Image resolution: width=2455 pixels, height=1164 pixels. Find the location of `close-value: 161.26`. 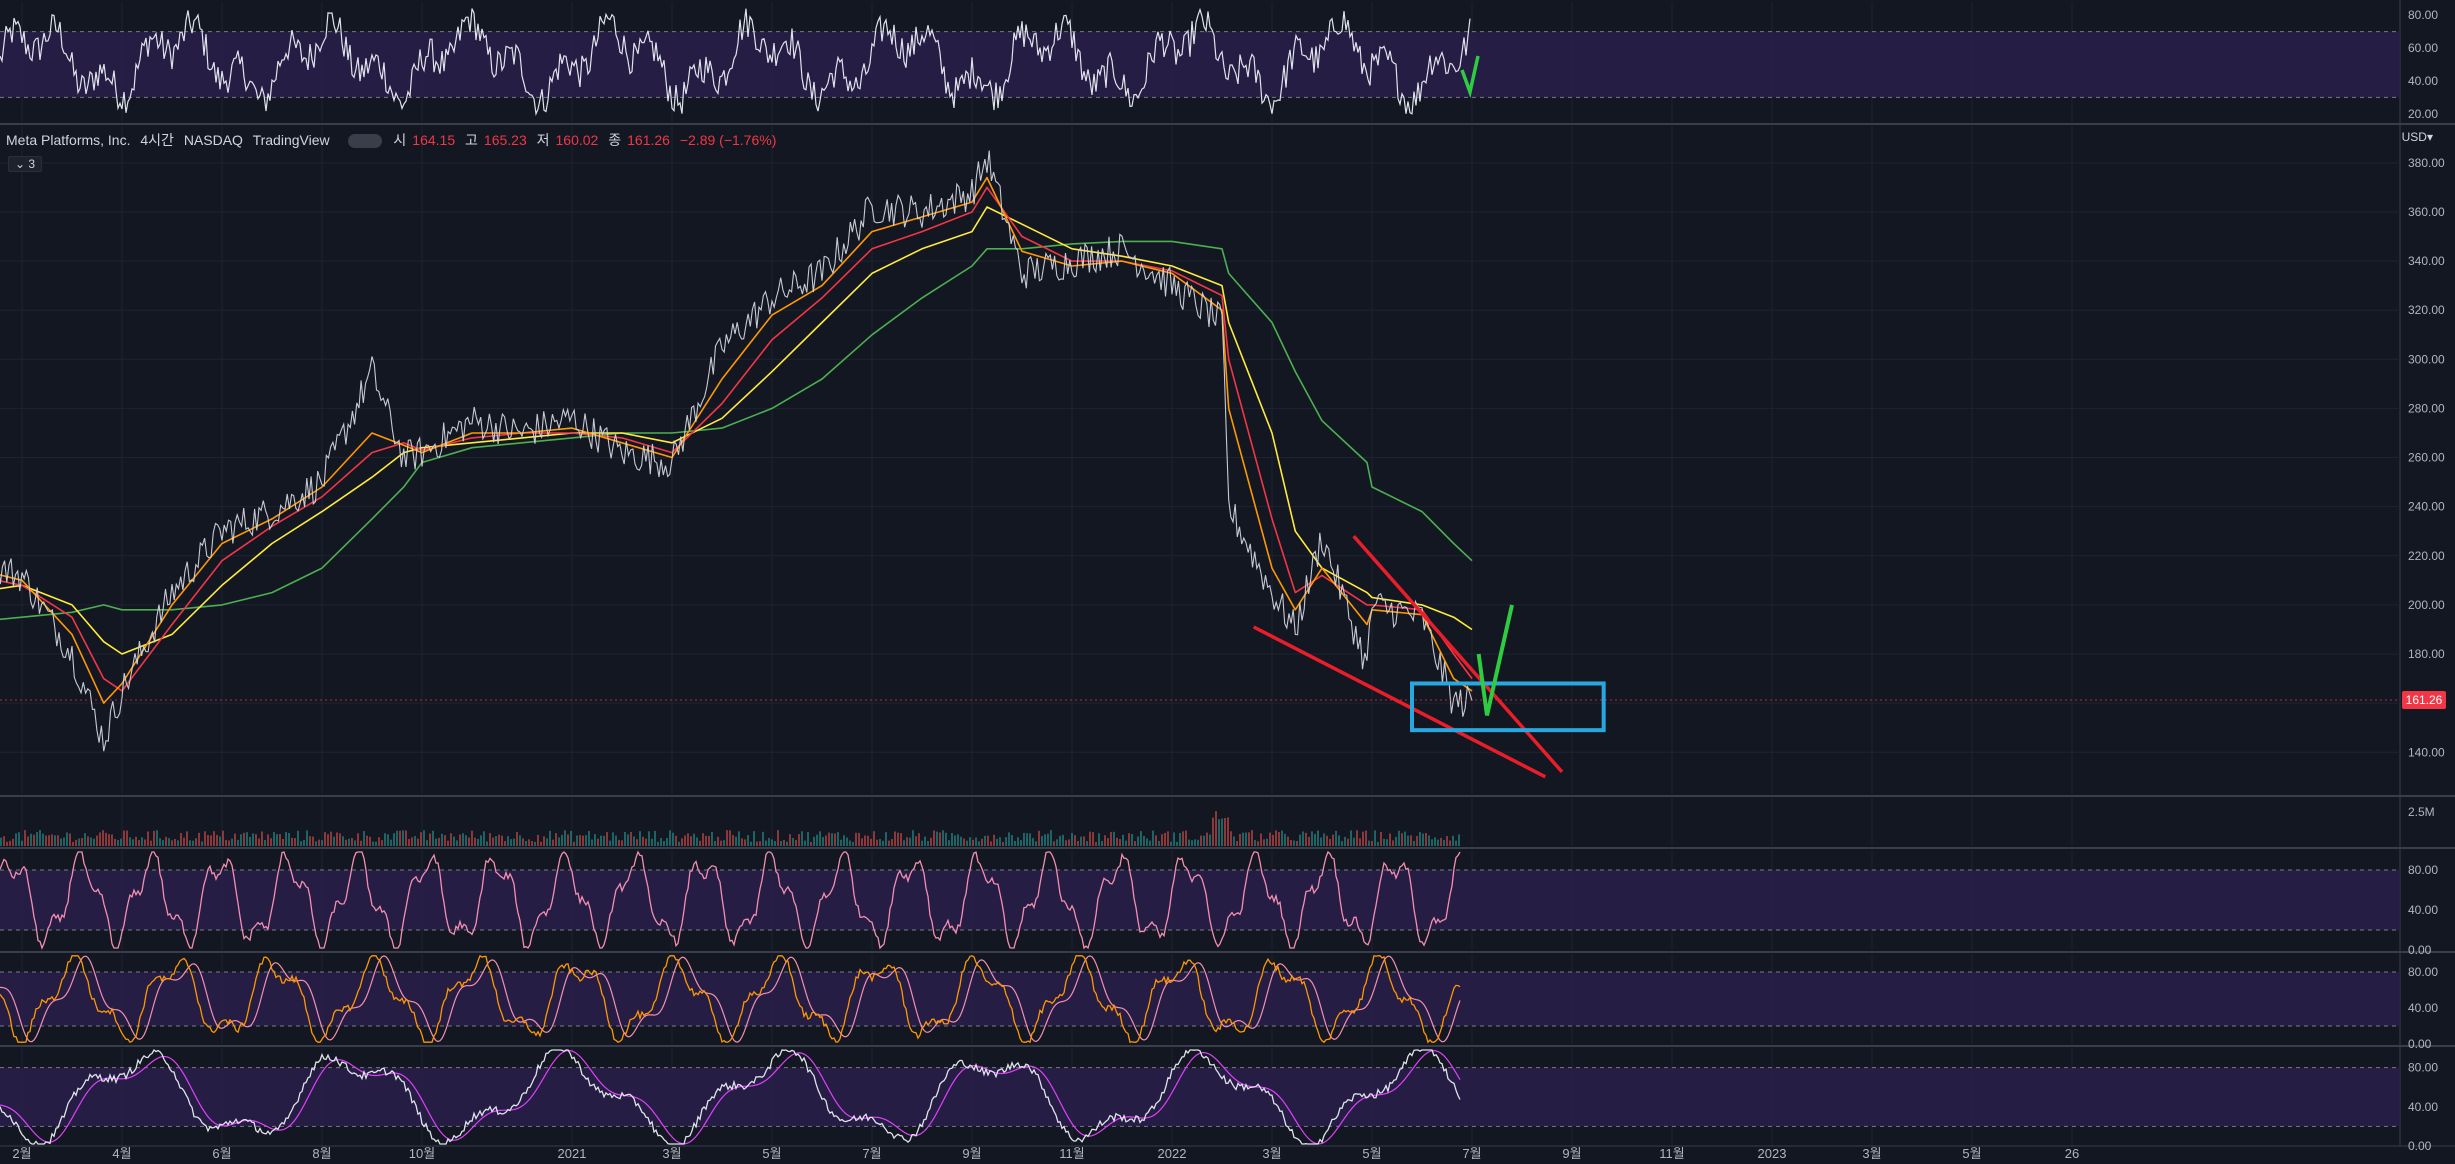

close-value: 161.26 is located at coordinates (648, 140).